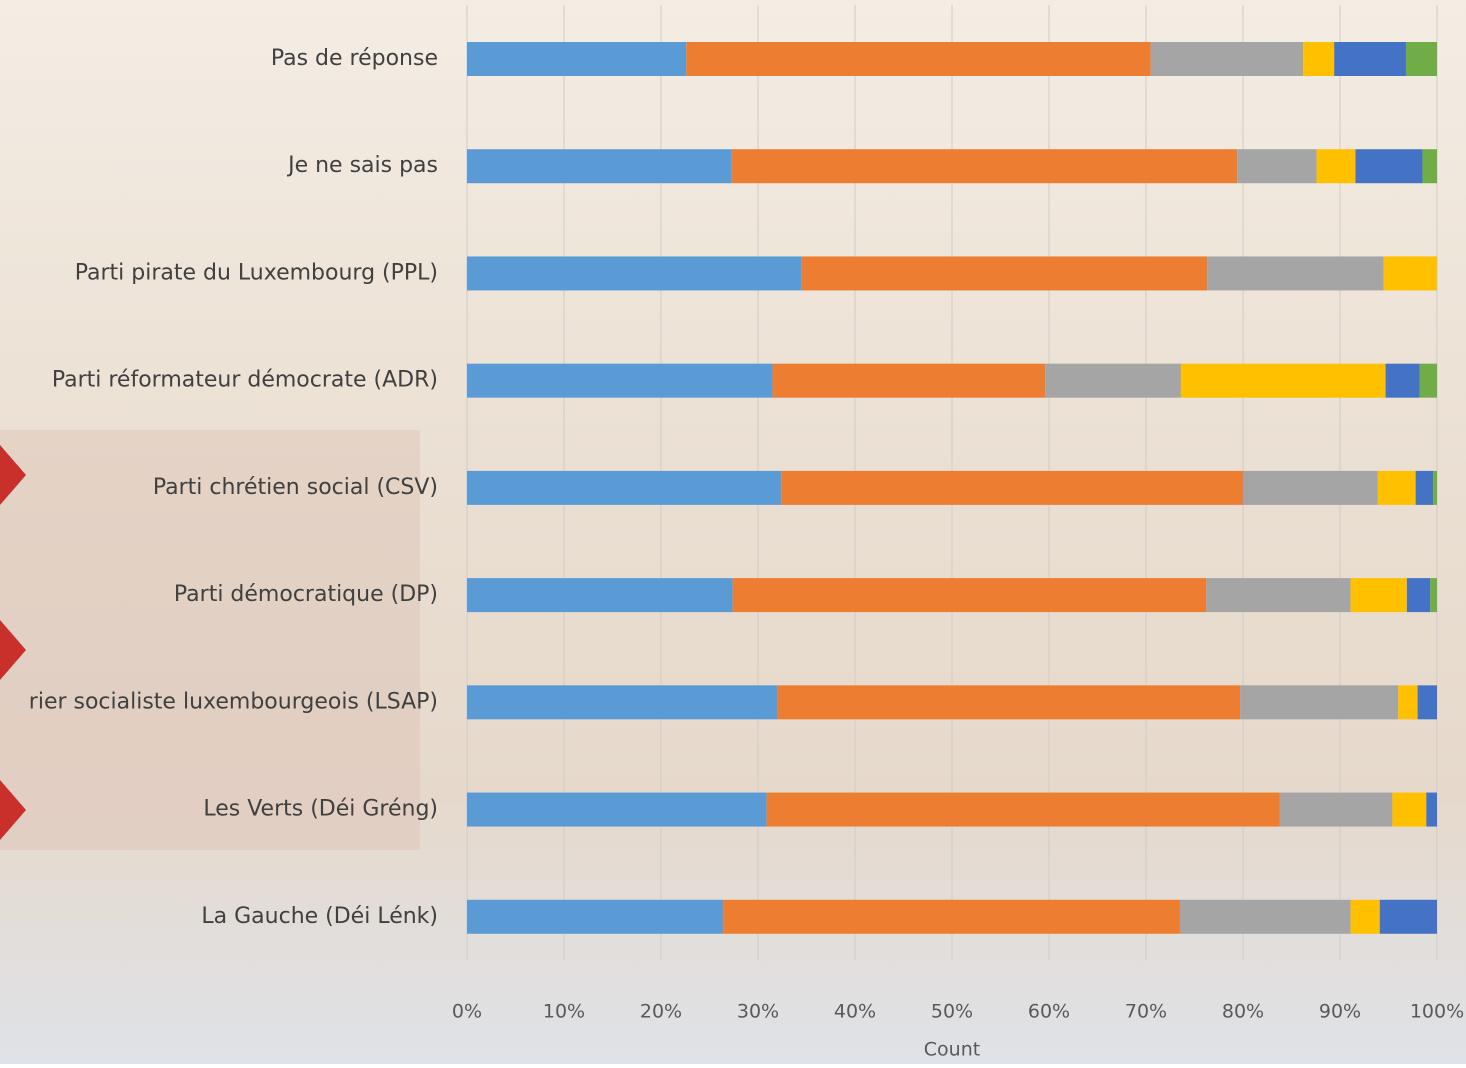 This screenshot has height=1068, width=1466. I want to click on x-tick-label: 10%, so click(564, 1012).